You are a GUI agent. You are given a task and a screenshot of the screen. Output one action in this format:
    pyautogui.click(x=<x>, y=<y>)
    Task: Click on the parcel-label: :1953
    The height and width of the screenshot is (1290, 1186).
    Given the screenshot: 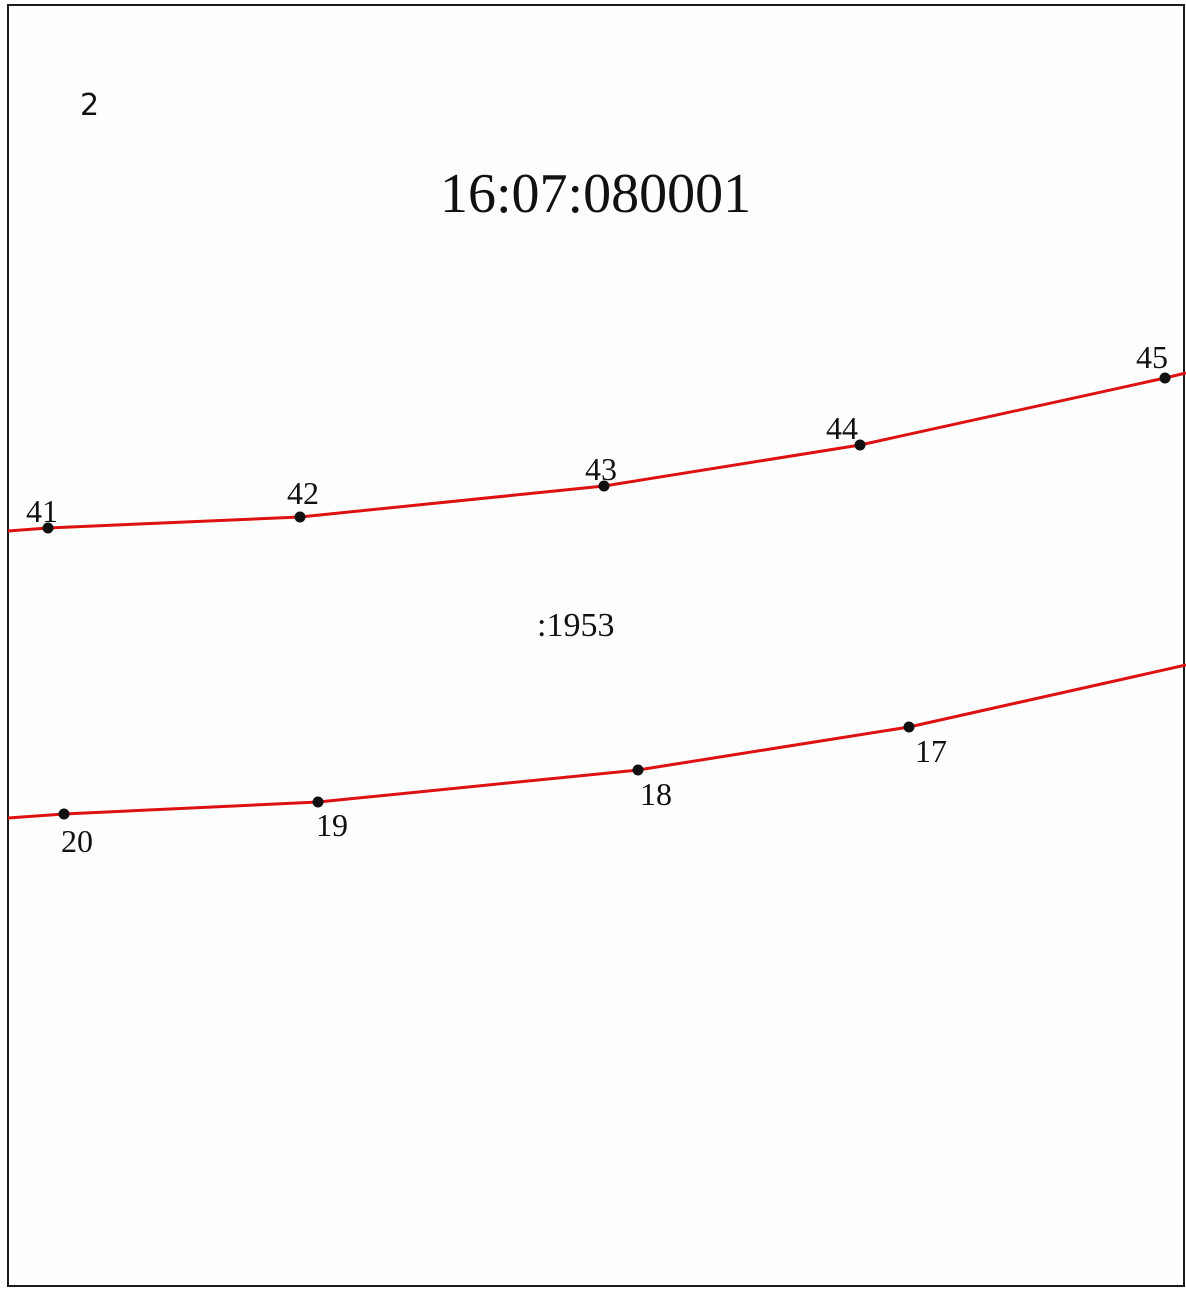 What is the action you would take?
    pyautogui.click(x=575, y=625)
    